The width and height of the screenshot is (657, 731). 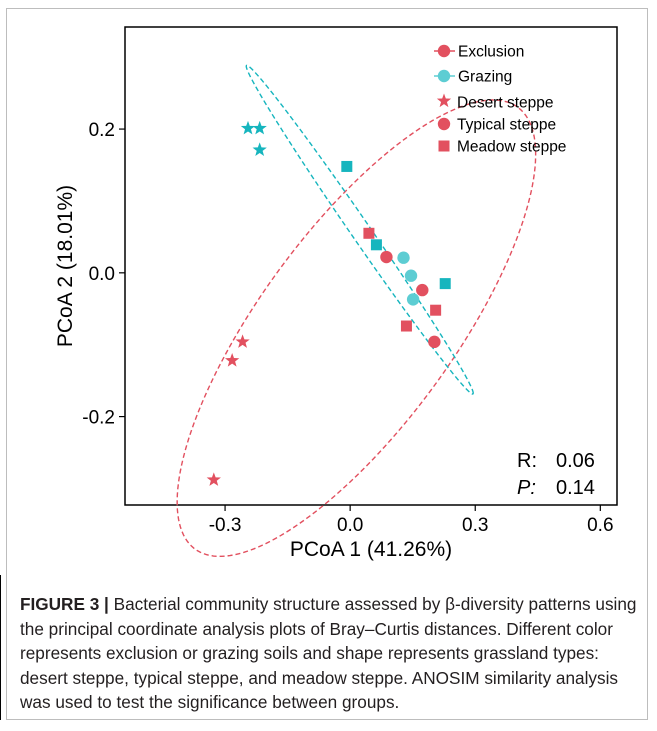 What do you see at coordinates (350, 525) in the screenshot?
I see `x-tick-label-1: 0.0` at bounding box center [350, 525].